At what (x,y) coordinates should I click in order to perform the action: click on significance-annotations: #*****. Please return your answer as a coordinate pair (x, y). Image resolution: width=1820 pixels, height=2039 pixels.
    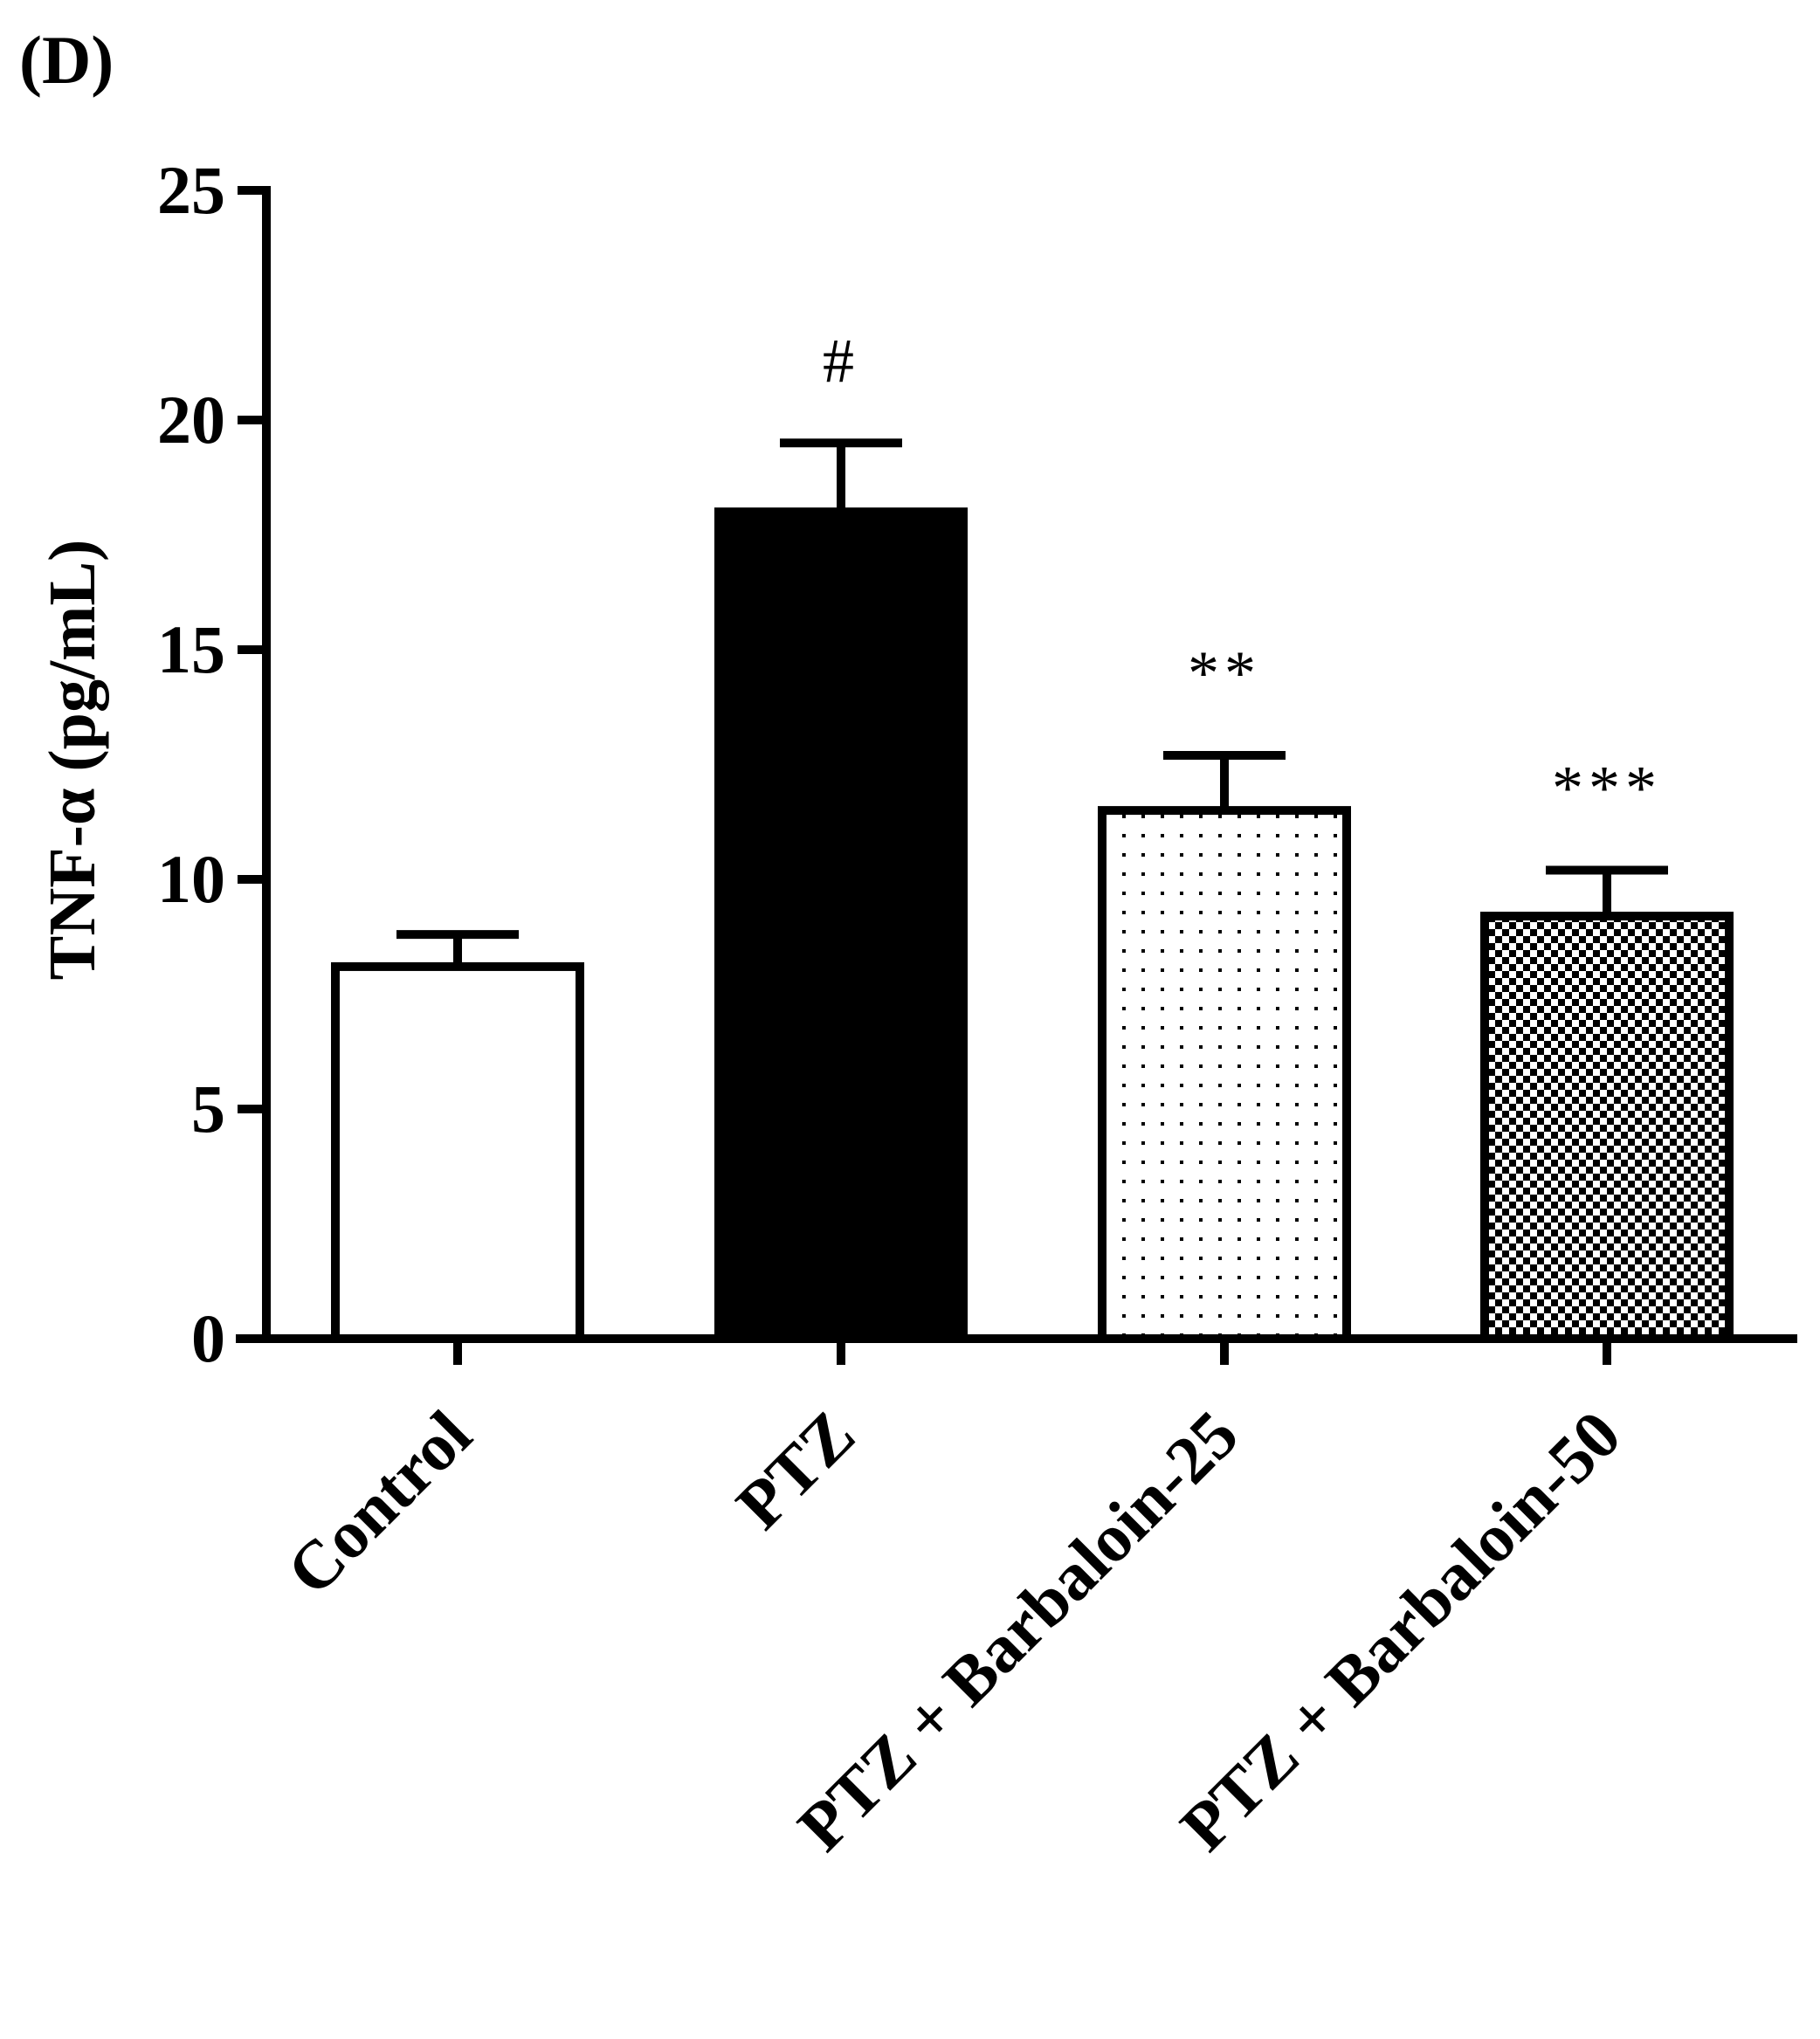
    Looking at the image, I should click on (1242, 574).